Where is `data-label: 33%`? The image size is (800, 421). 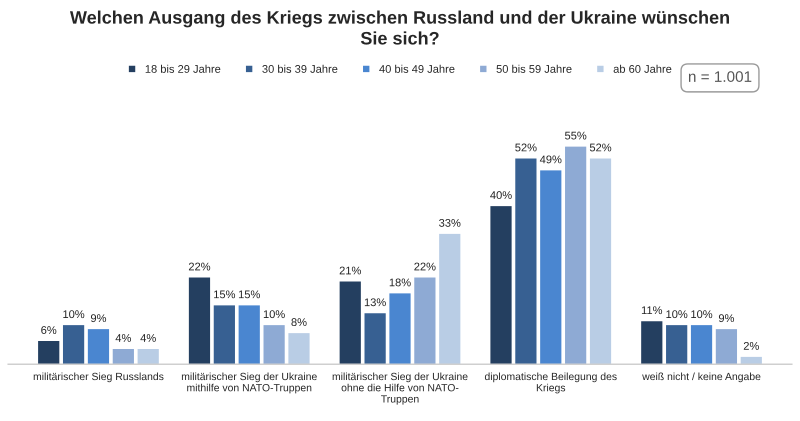
data-label: 33% is located at coordinates (449, 222).